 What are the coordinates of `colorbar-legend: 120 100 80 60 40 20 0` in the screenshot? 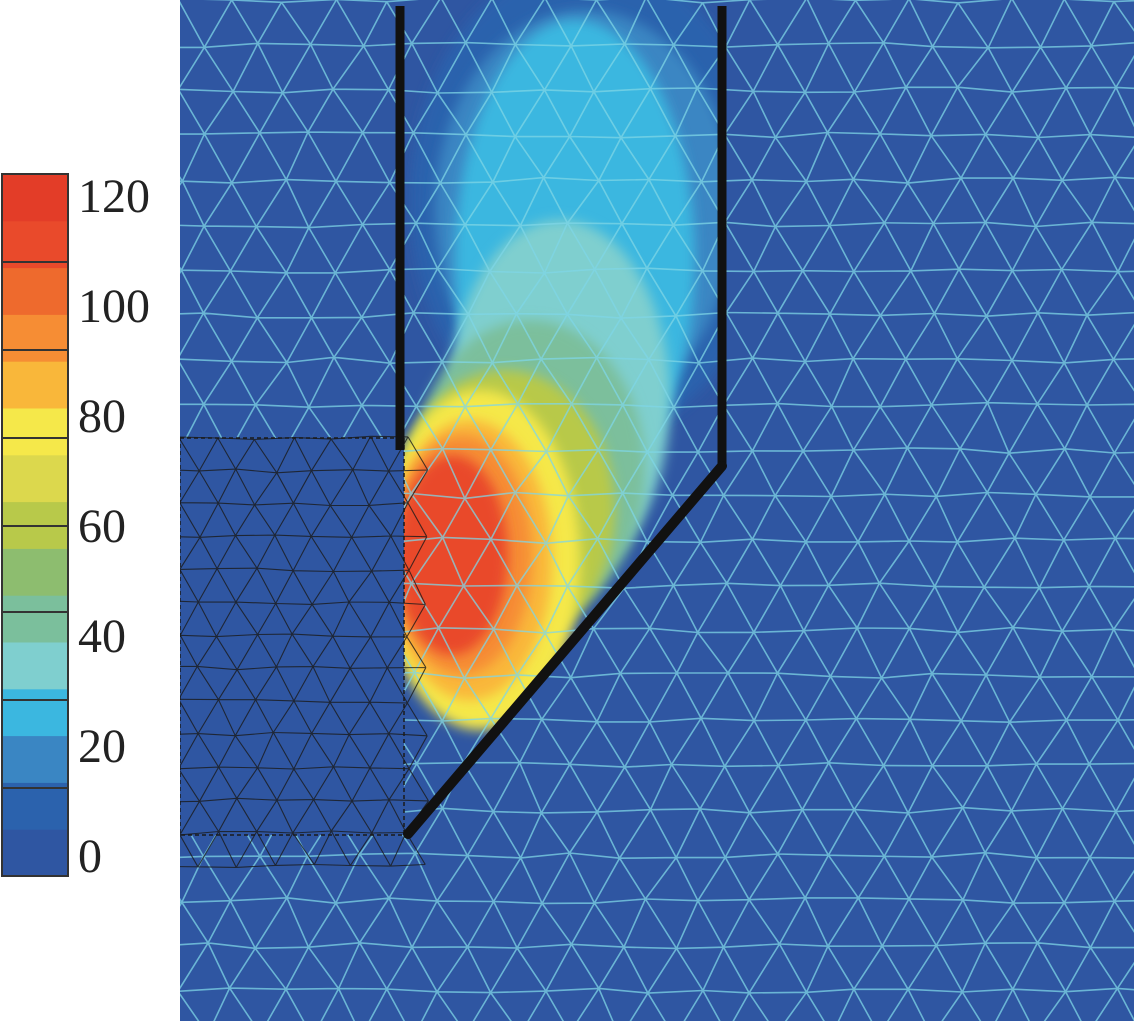 It's located at (75, 526).